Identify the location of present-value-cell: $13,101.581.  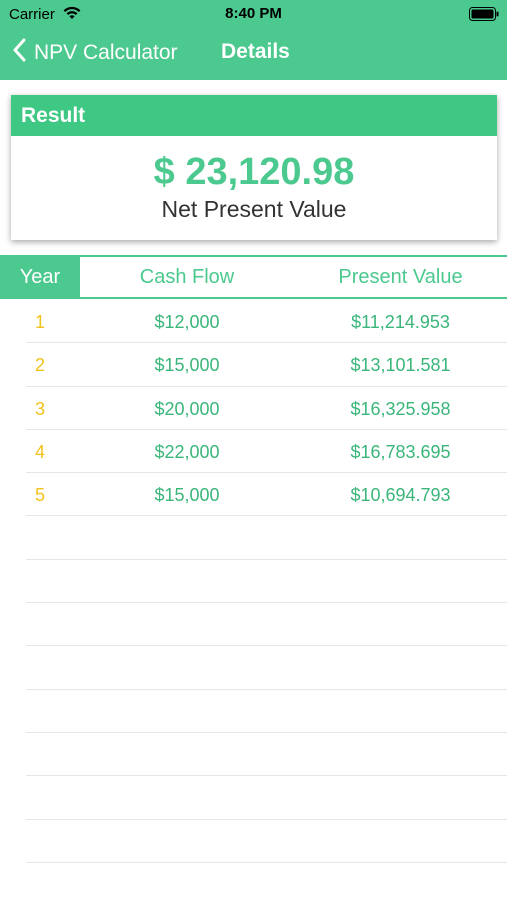
(400, 365).